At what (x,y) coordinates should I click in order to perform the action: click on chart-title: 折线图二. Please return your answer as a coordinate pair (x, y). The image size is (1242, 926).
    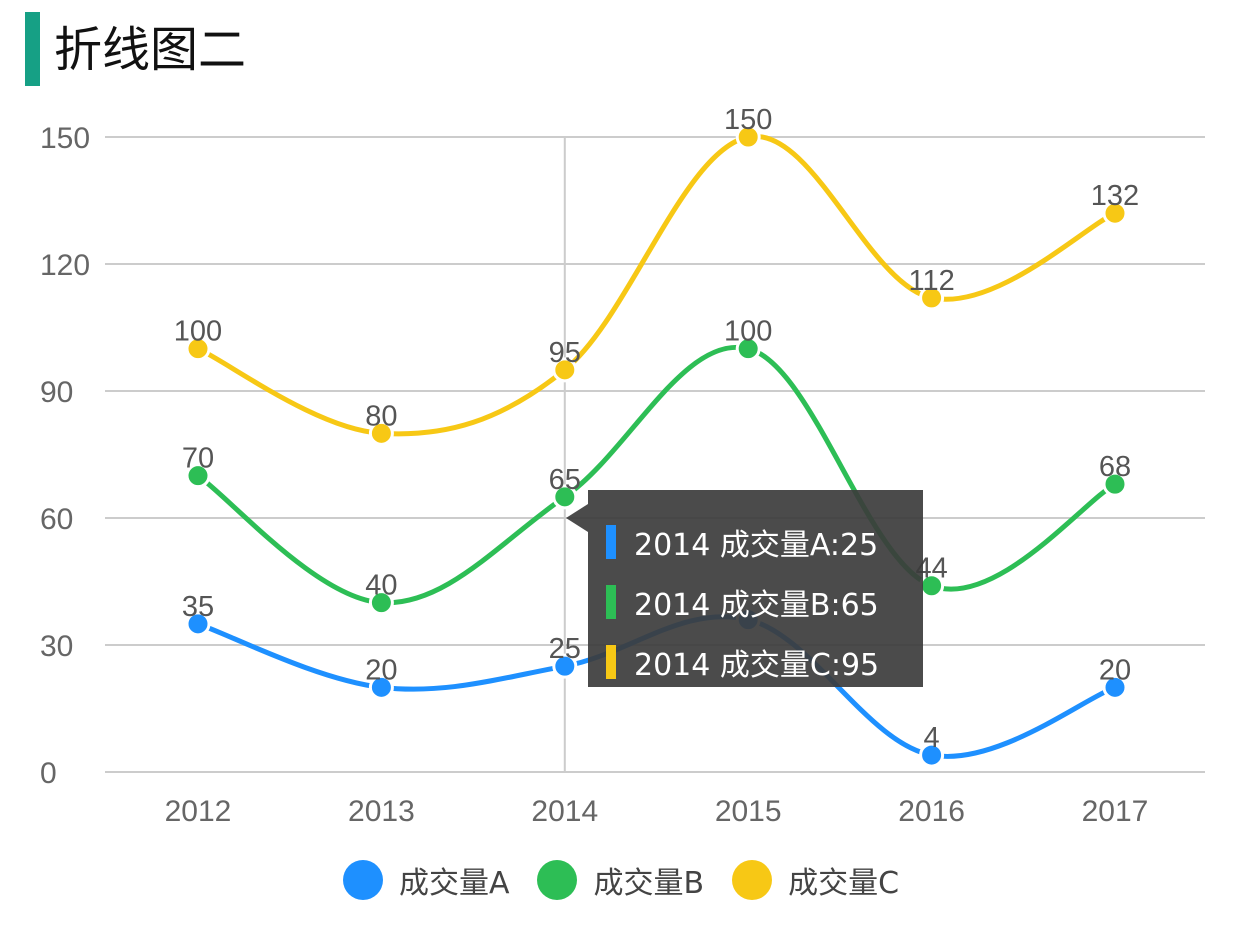
    Looking at the image, I should click on (150, 50).